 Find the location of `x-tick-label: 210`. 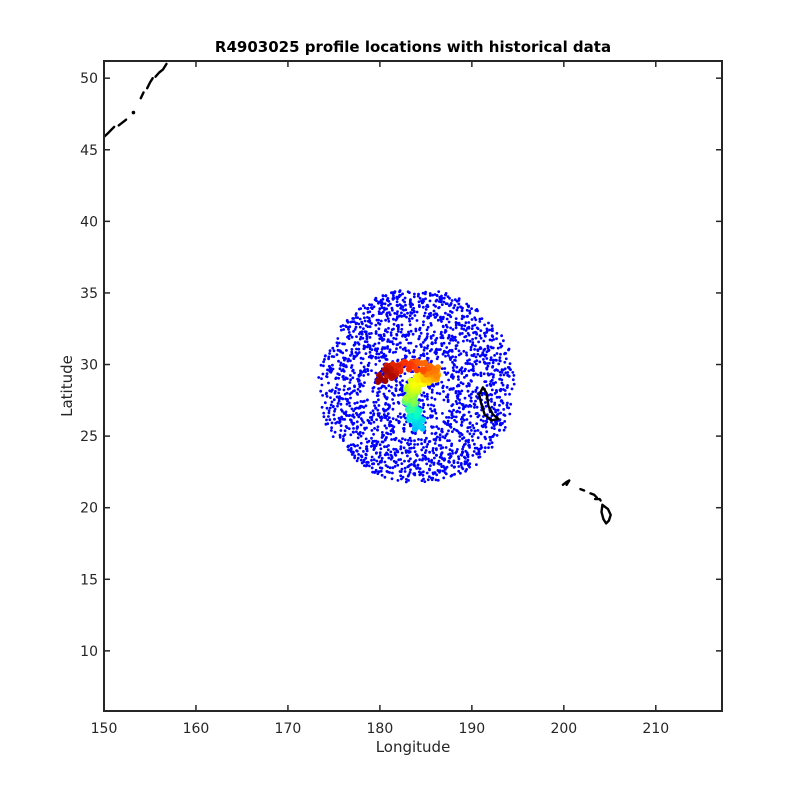

x-tick-label: 210 is located at coordinates (655, 729).